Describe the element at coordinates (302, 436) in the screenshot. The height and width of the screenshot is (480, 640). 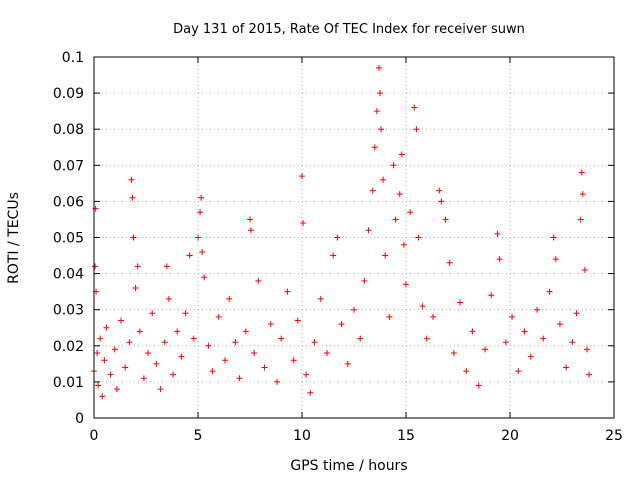
I see `x-tick-label: 10` at that location.